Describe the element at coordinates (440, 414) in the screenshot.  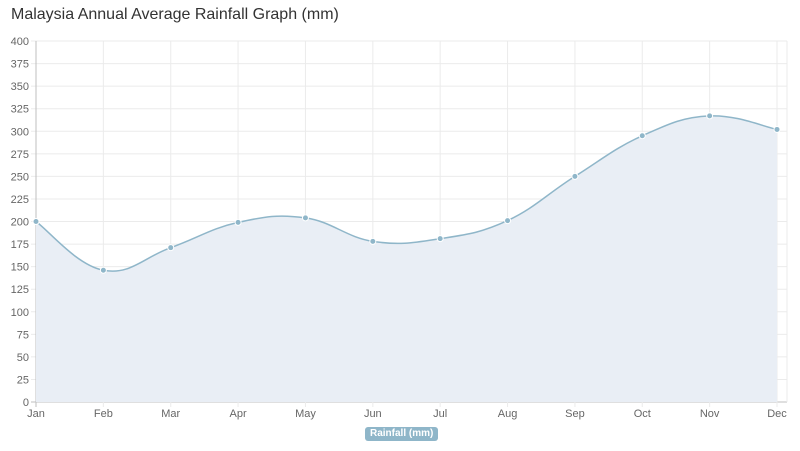
I see `x-tick-label: Jul` at that location.